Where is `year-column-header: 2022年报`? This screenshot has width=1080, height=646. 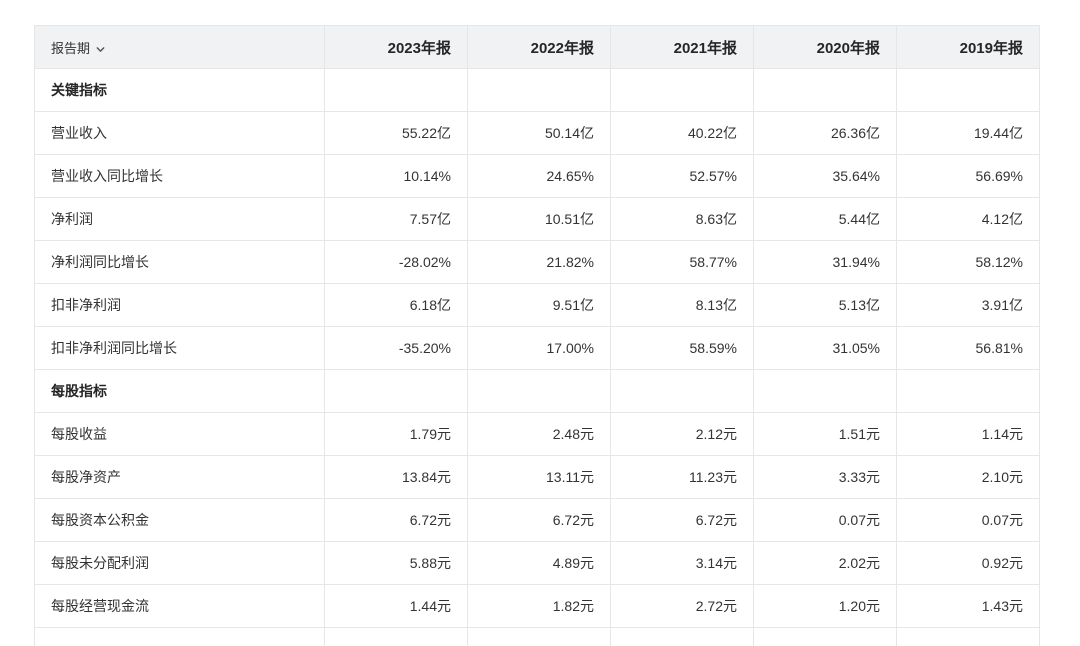
year-column-header: 2022年报 is located at coordinates (539, 47).